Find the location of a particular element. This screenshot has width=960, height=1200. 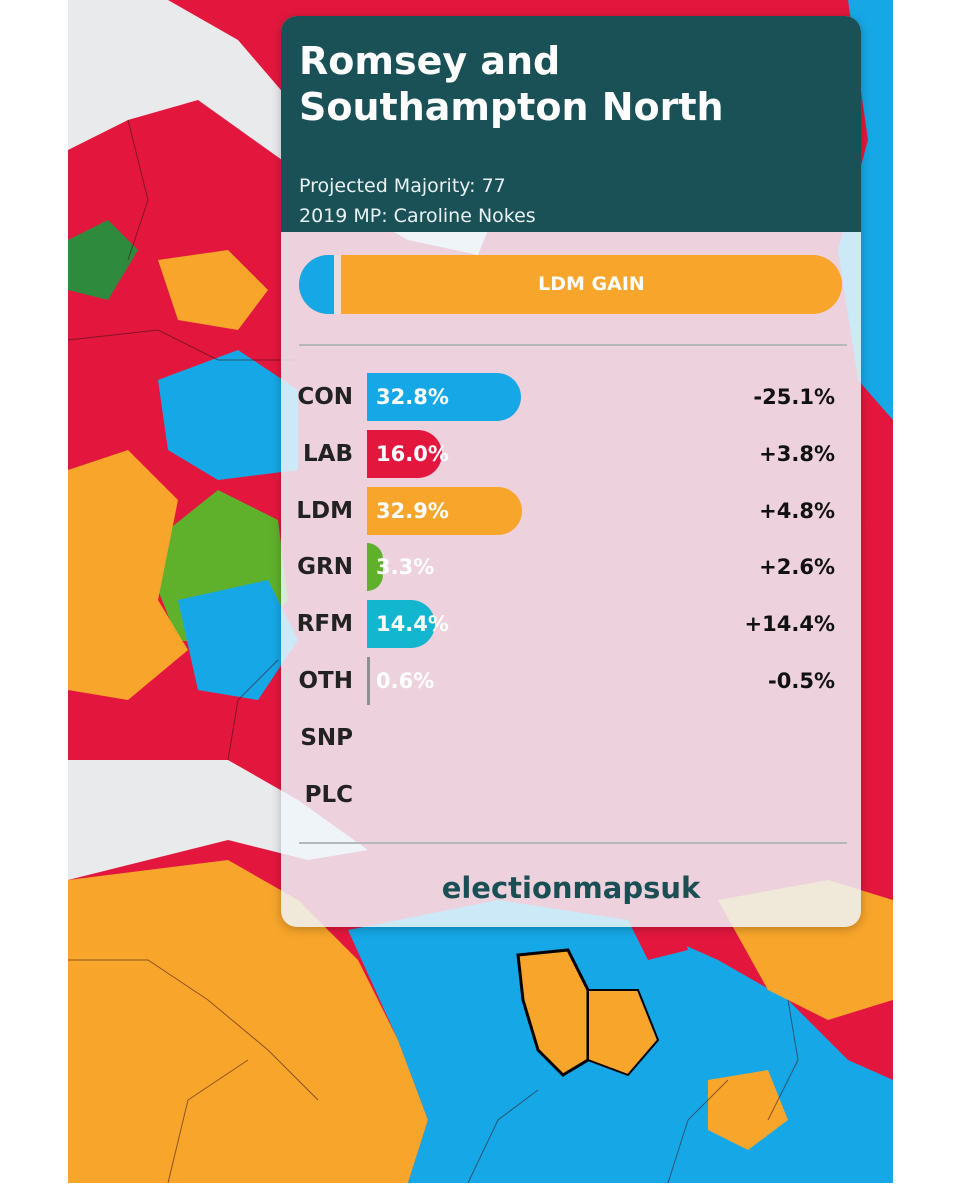

party-code: OTH is located at coordinates (326, 681).